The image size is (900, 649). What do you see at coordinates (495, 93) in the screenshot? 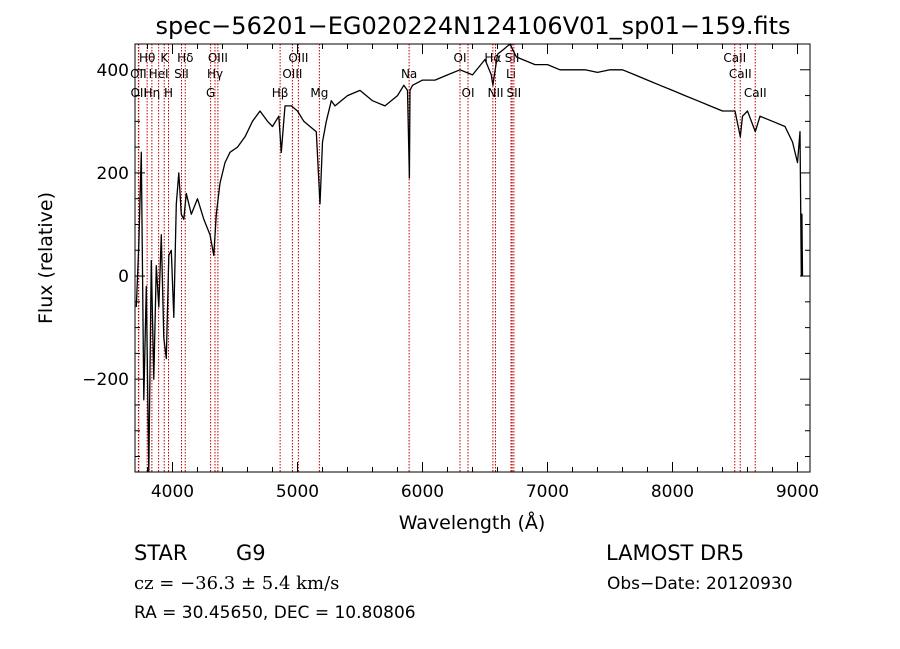
I see `line-label: NII` at bounding box center [495, 93].